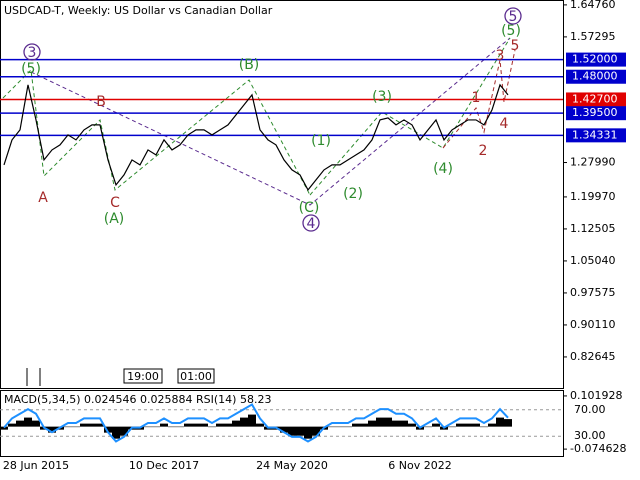 Image resolution: width=640 pixels, height=480 pixels. I want to click on y-tick-label: 0.97575, so click(593, 292).